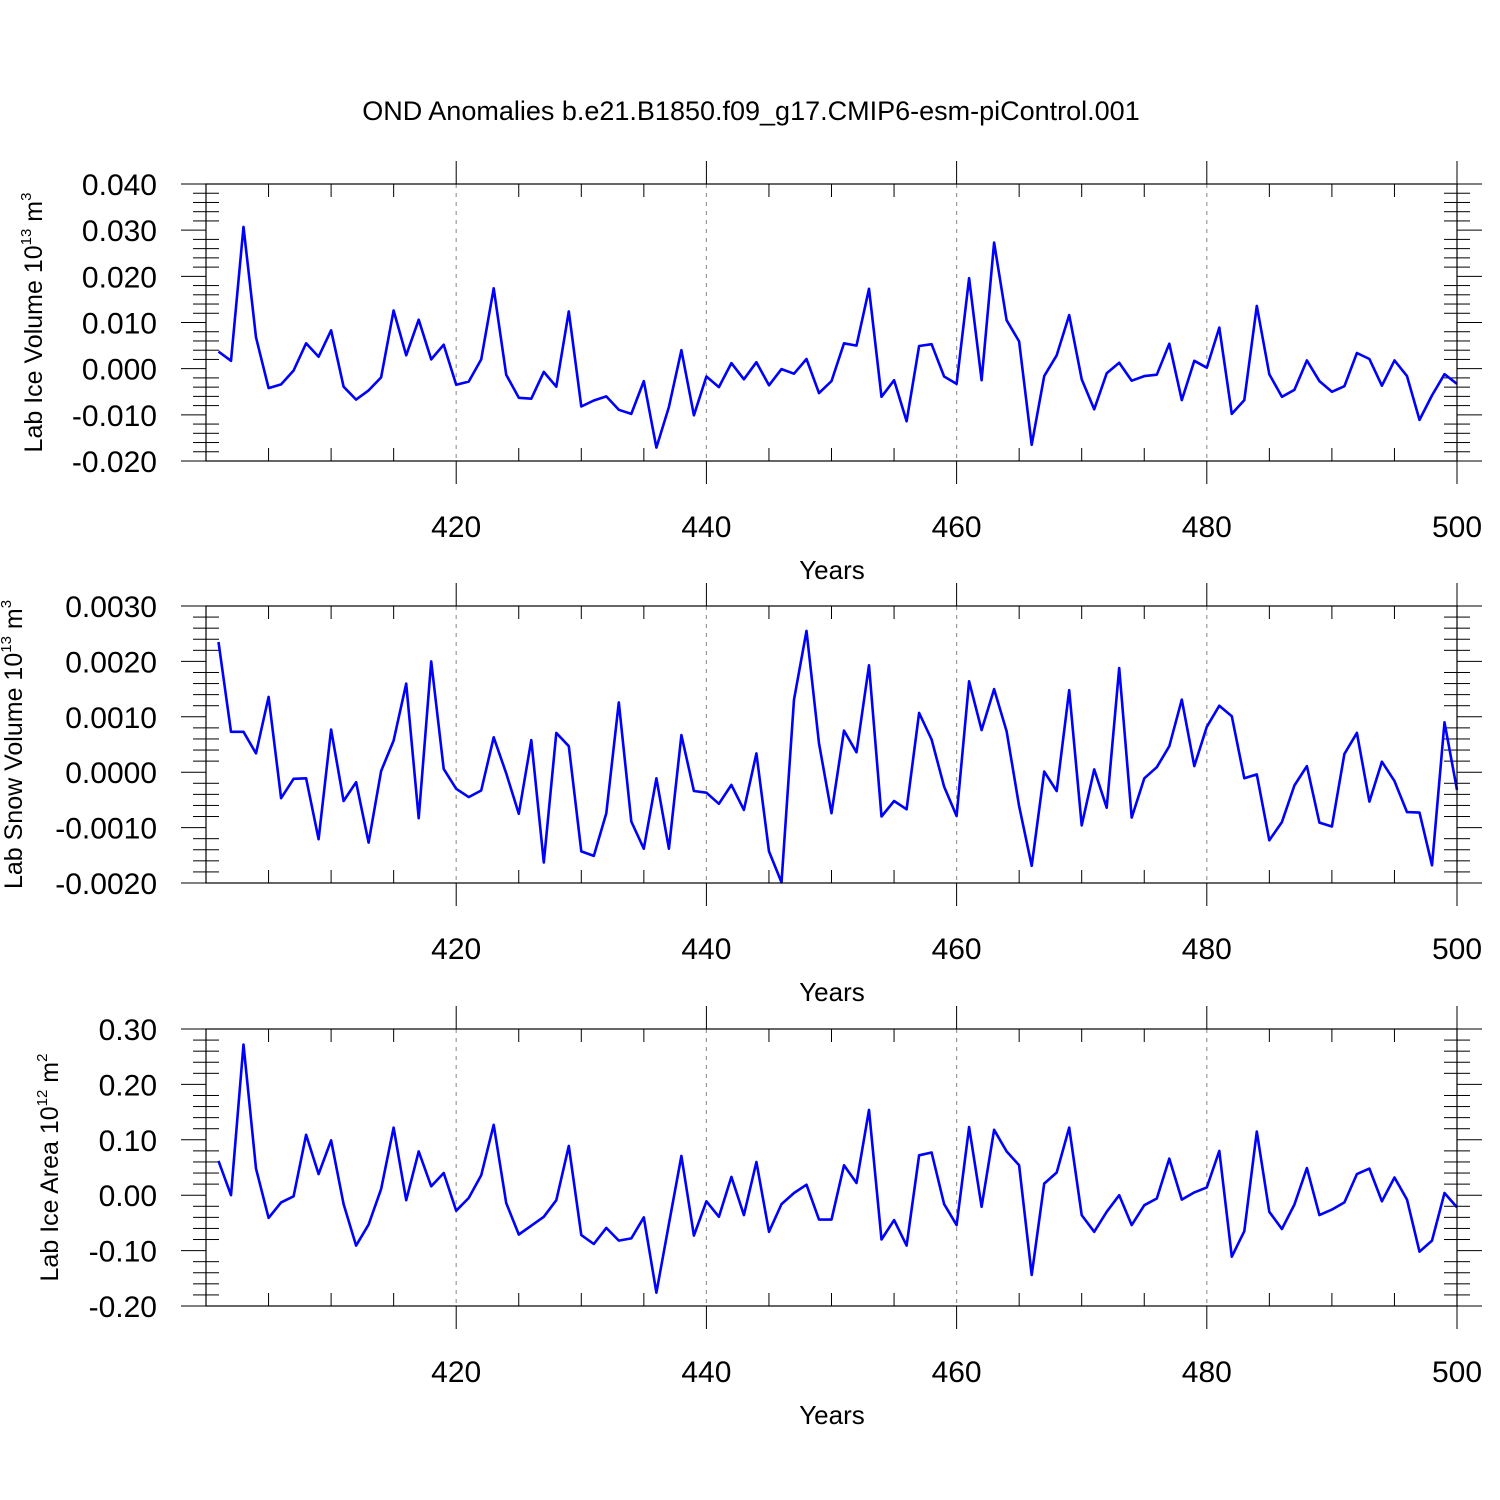  What do you see at coordinates (106, 884) in the screenshot?
I see `y-tick-label: -0.0020` at bounding box center [106, 884].